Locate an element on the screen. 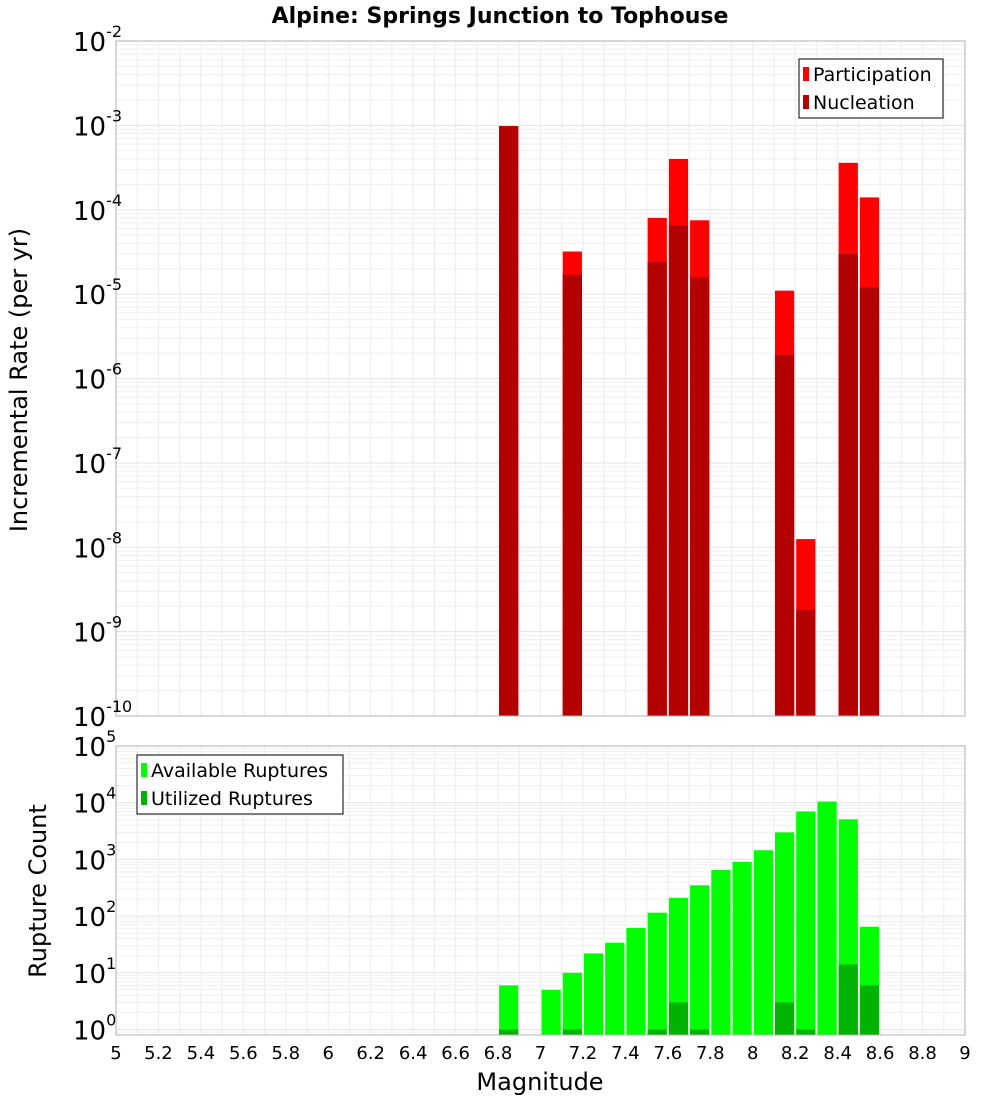 Image resolution: width=1000 pixels, height=1100 pixels. y-tick-label: 10⁻³ is located at coordinates (97, 124).